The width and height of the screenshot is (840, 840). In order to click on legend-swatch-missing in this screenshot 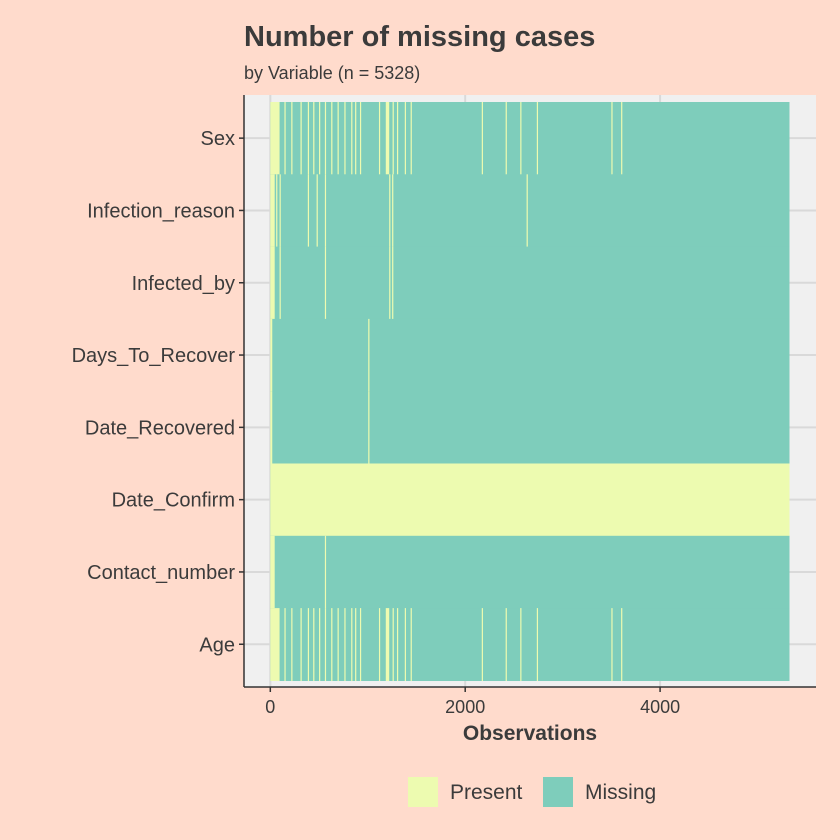, I will do `click(558, 792)`.